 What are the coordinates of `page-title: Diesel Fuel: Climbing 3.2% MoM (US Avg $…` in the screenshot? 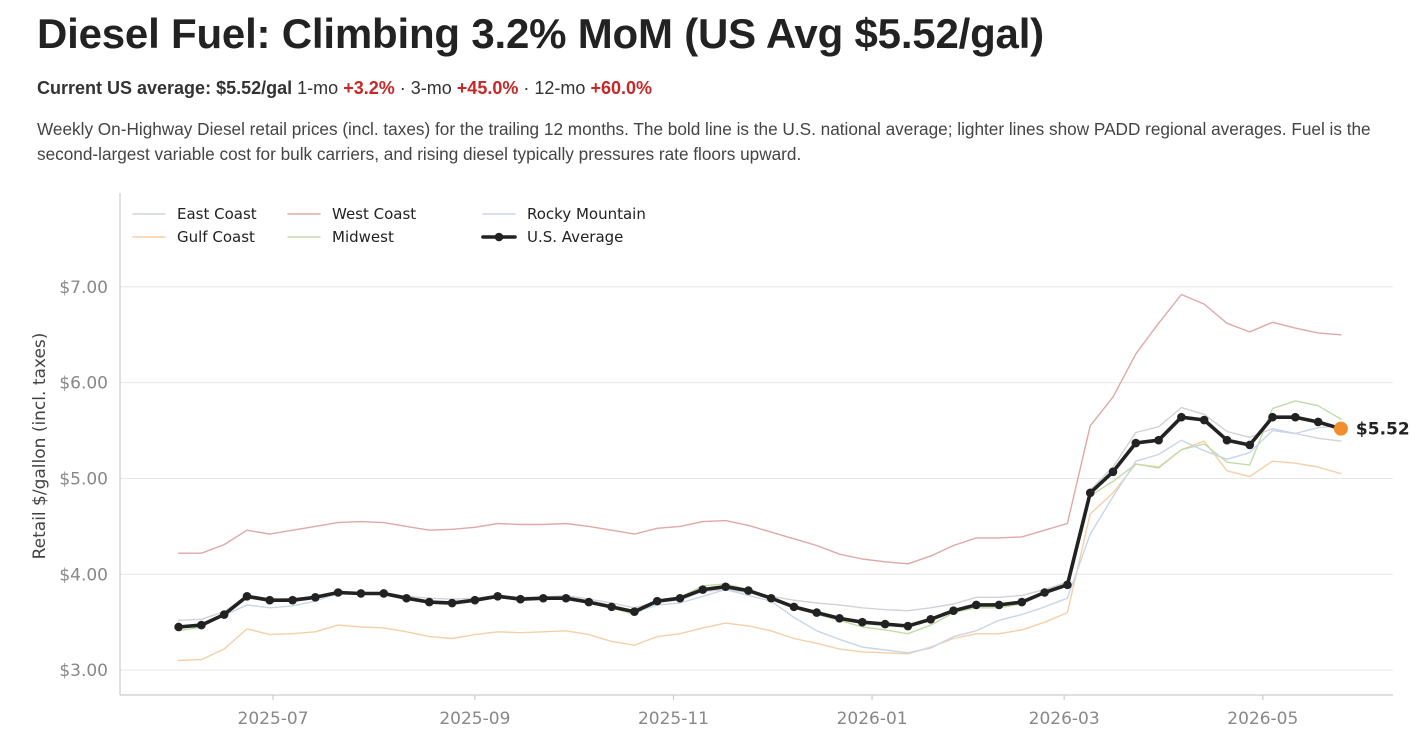 It's located at (540, 33).